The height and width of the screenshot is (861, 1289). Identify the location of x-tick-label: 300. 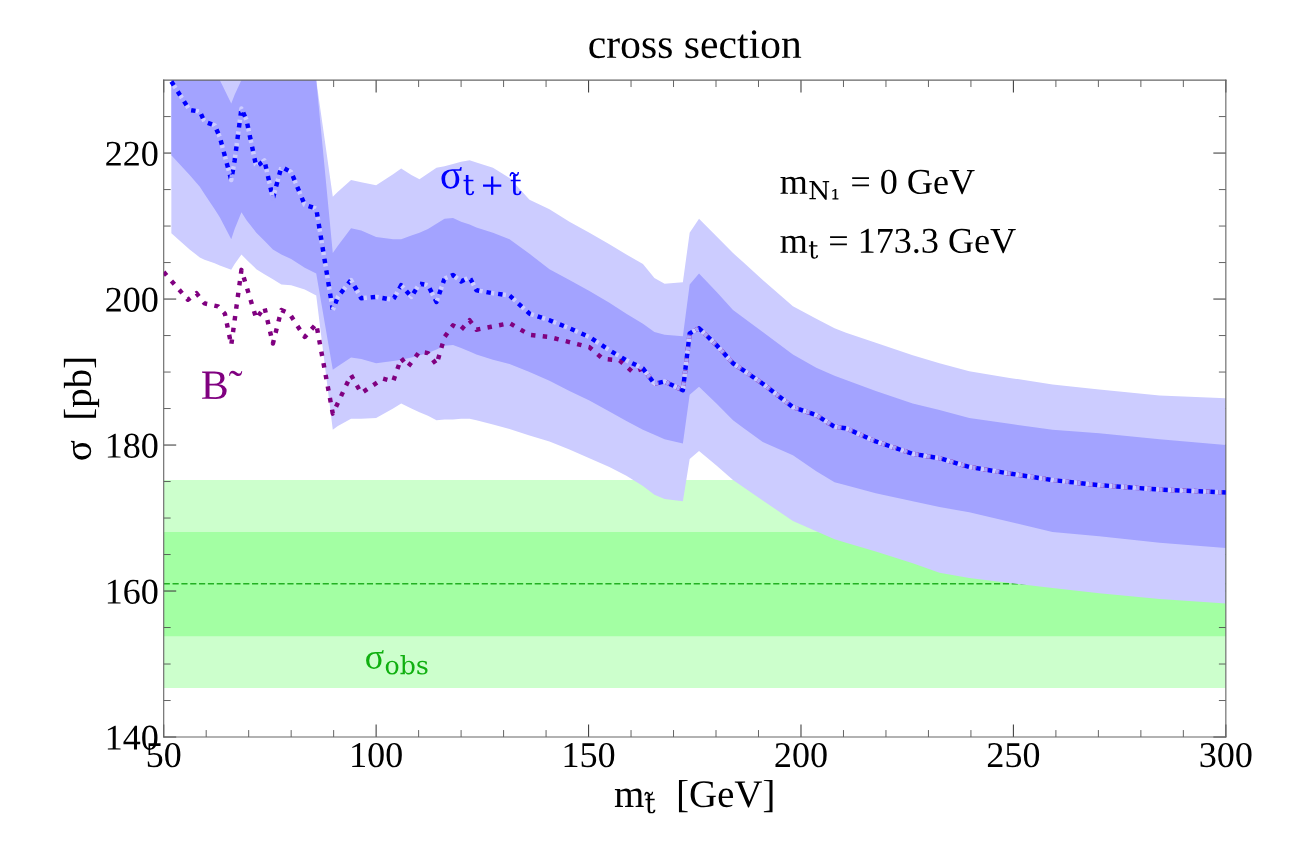
(1226, 755).